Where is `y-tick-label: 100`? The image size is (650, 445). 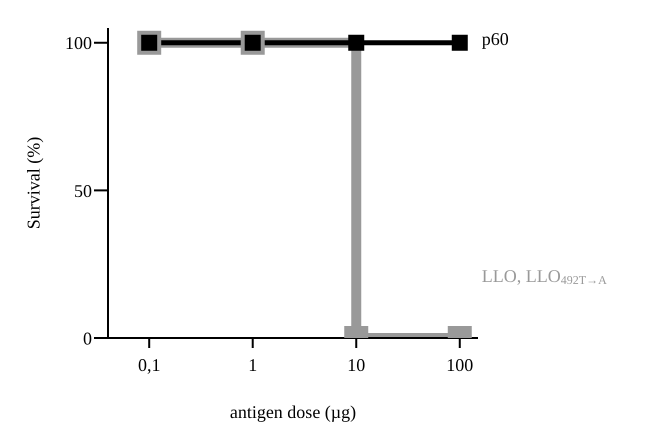 y-tick-label: 100 is located at coordinates (78, 43).